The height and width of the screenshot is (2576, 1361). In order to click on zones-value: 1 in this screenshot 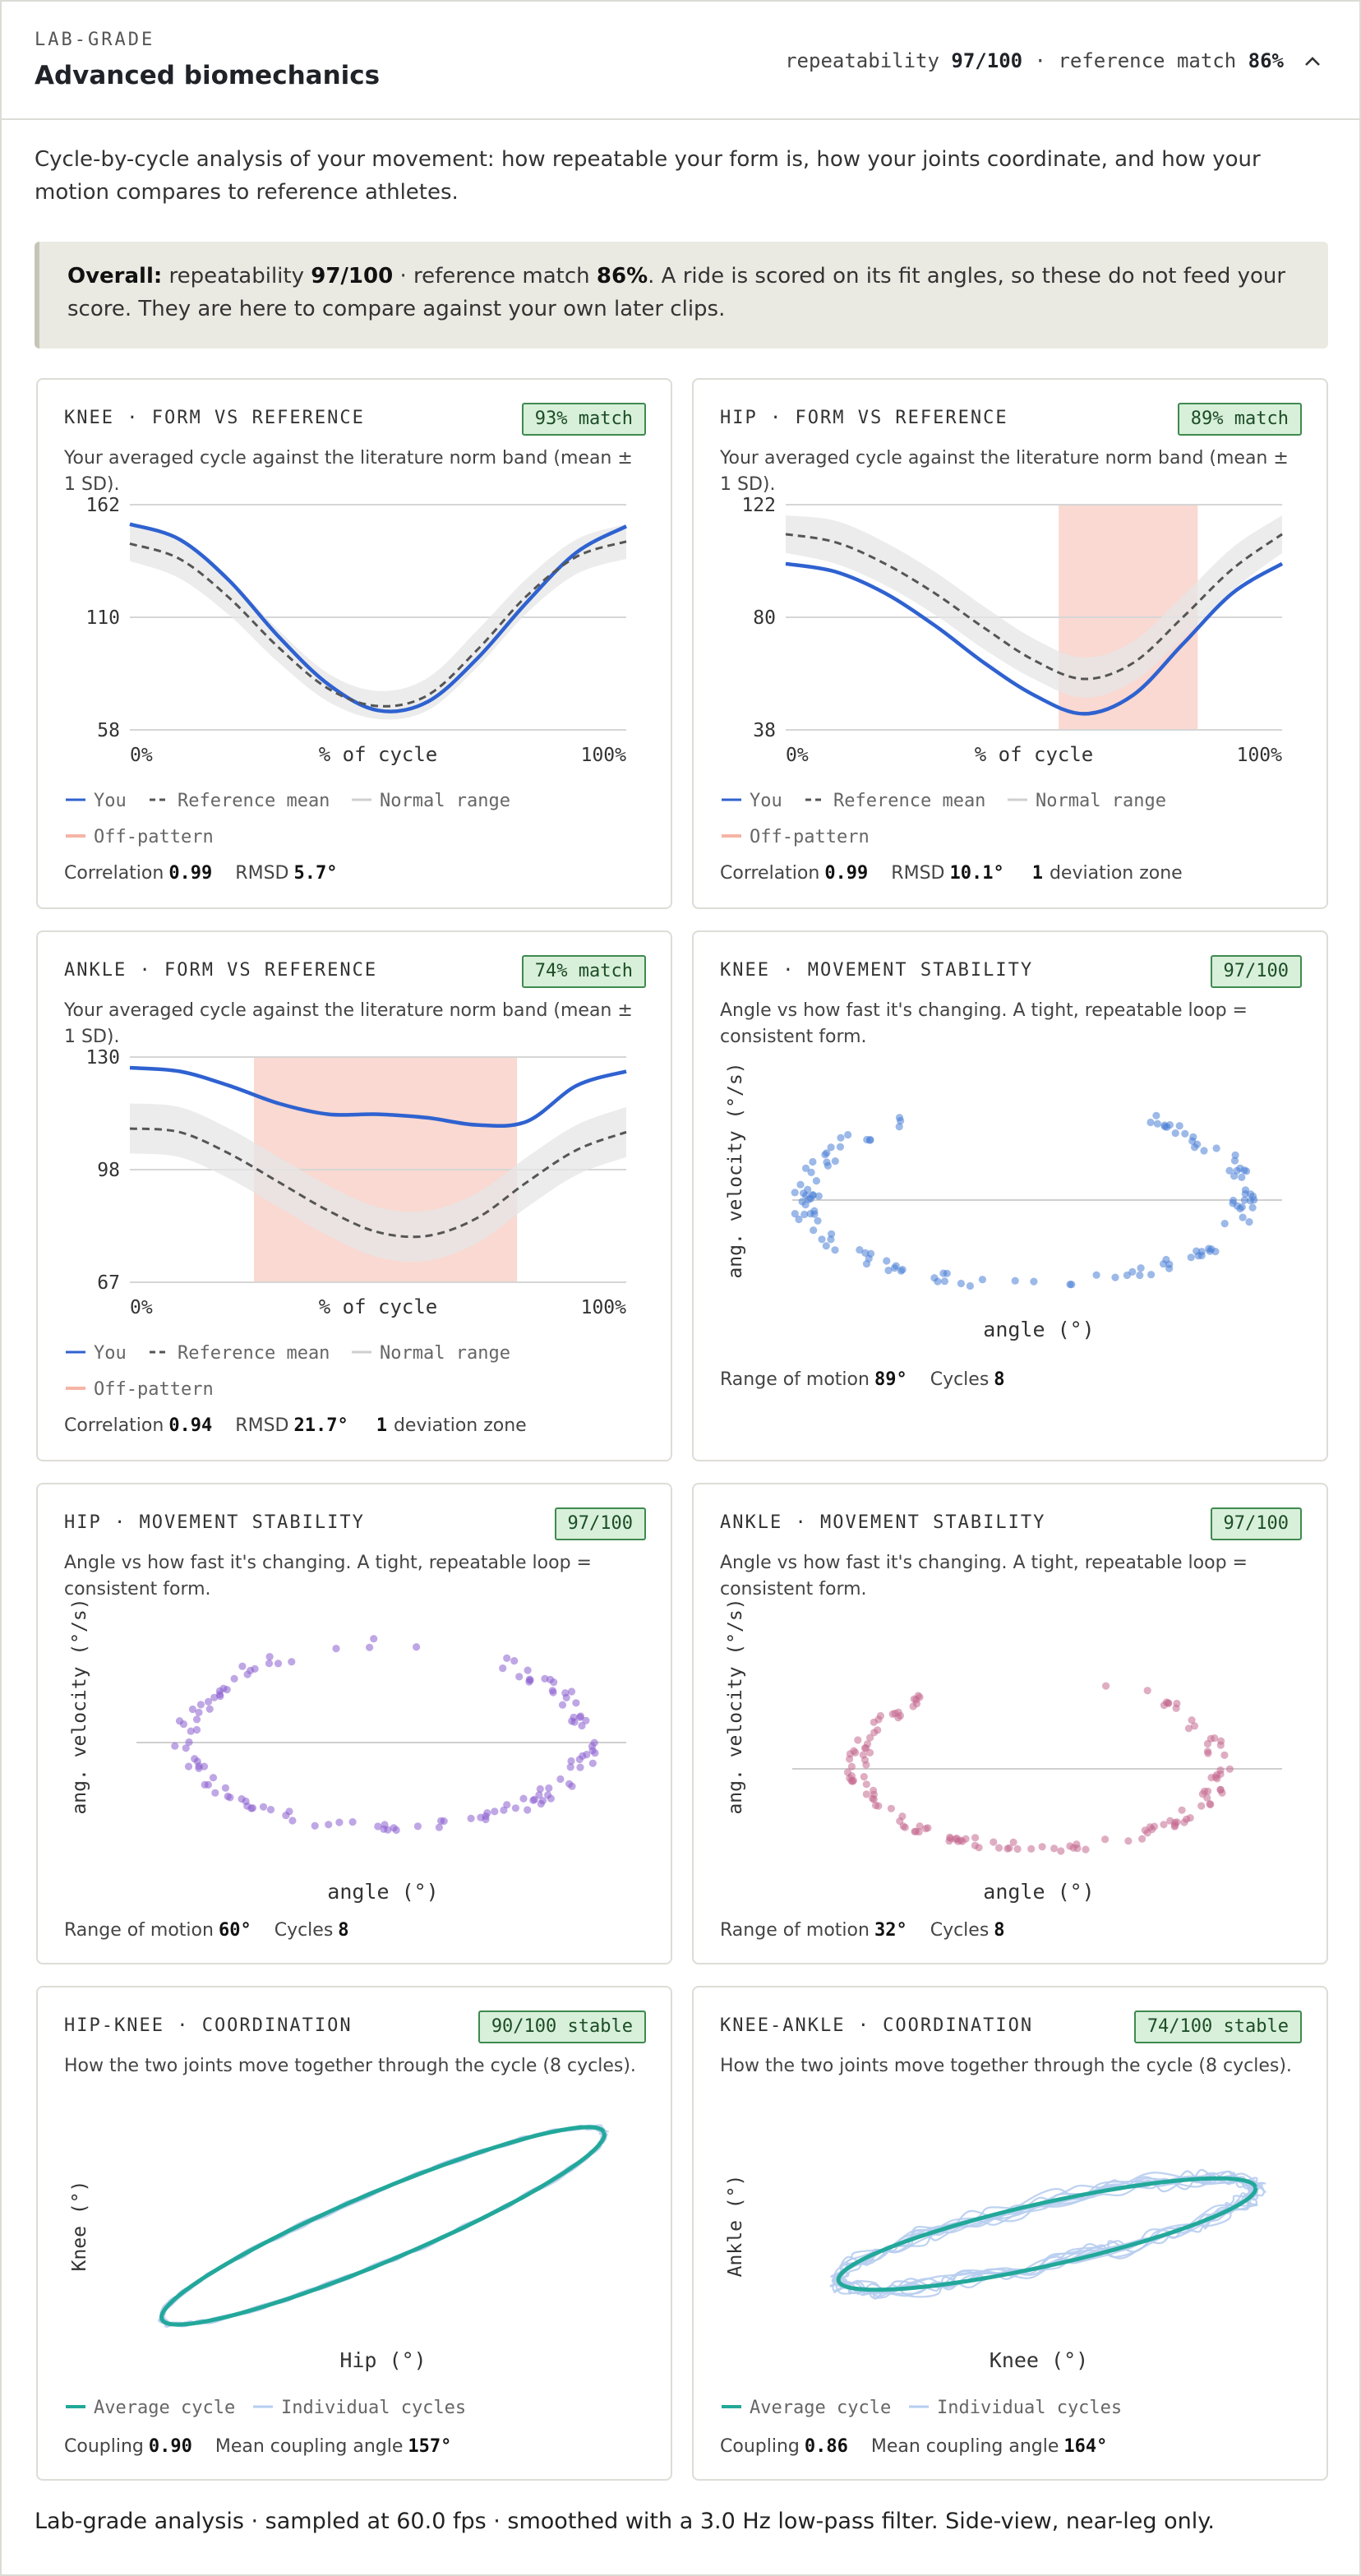, I will do `click(1037, 873)`.